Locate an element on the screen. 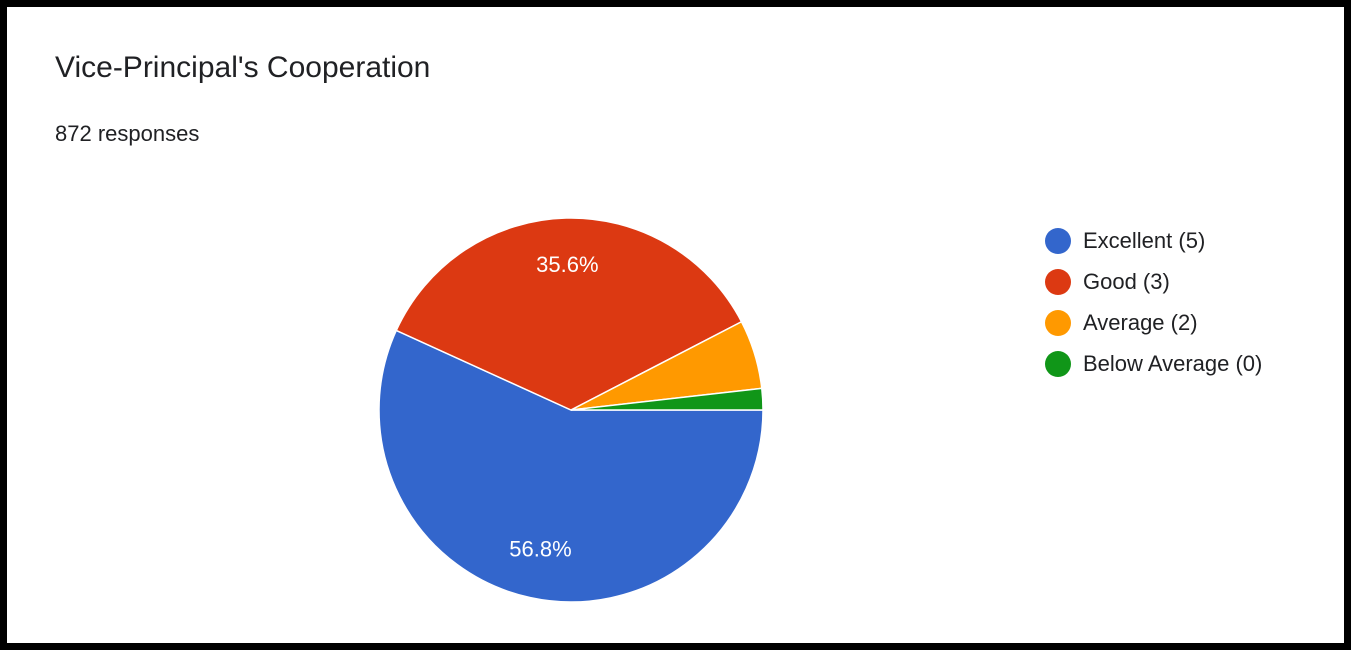 This screenshot has width=1351, height=650. legend-item-excellent: Excellent (5) is located at coordinates (1153, 240).